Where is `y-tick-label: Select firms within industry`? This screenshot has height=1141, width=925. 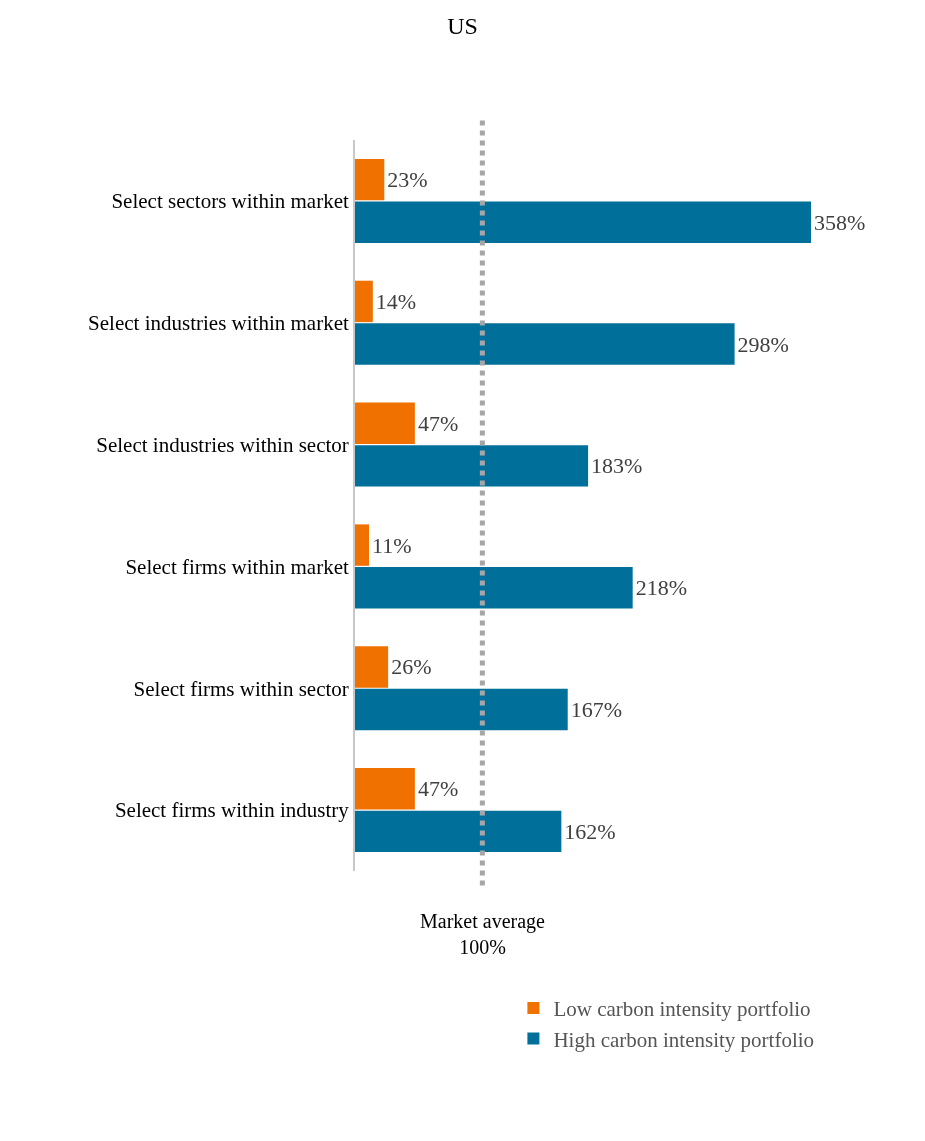
y-tick-label: Select firms within industry is located at coordinates (232, 810).